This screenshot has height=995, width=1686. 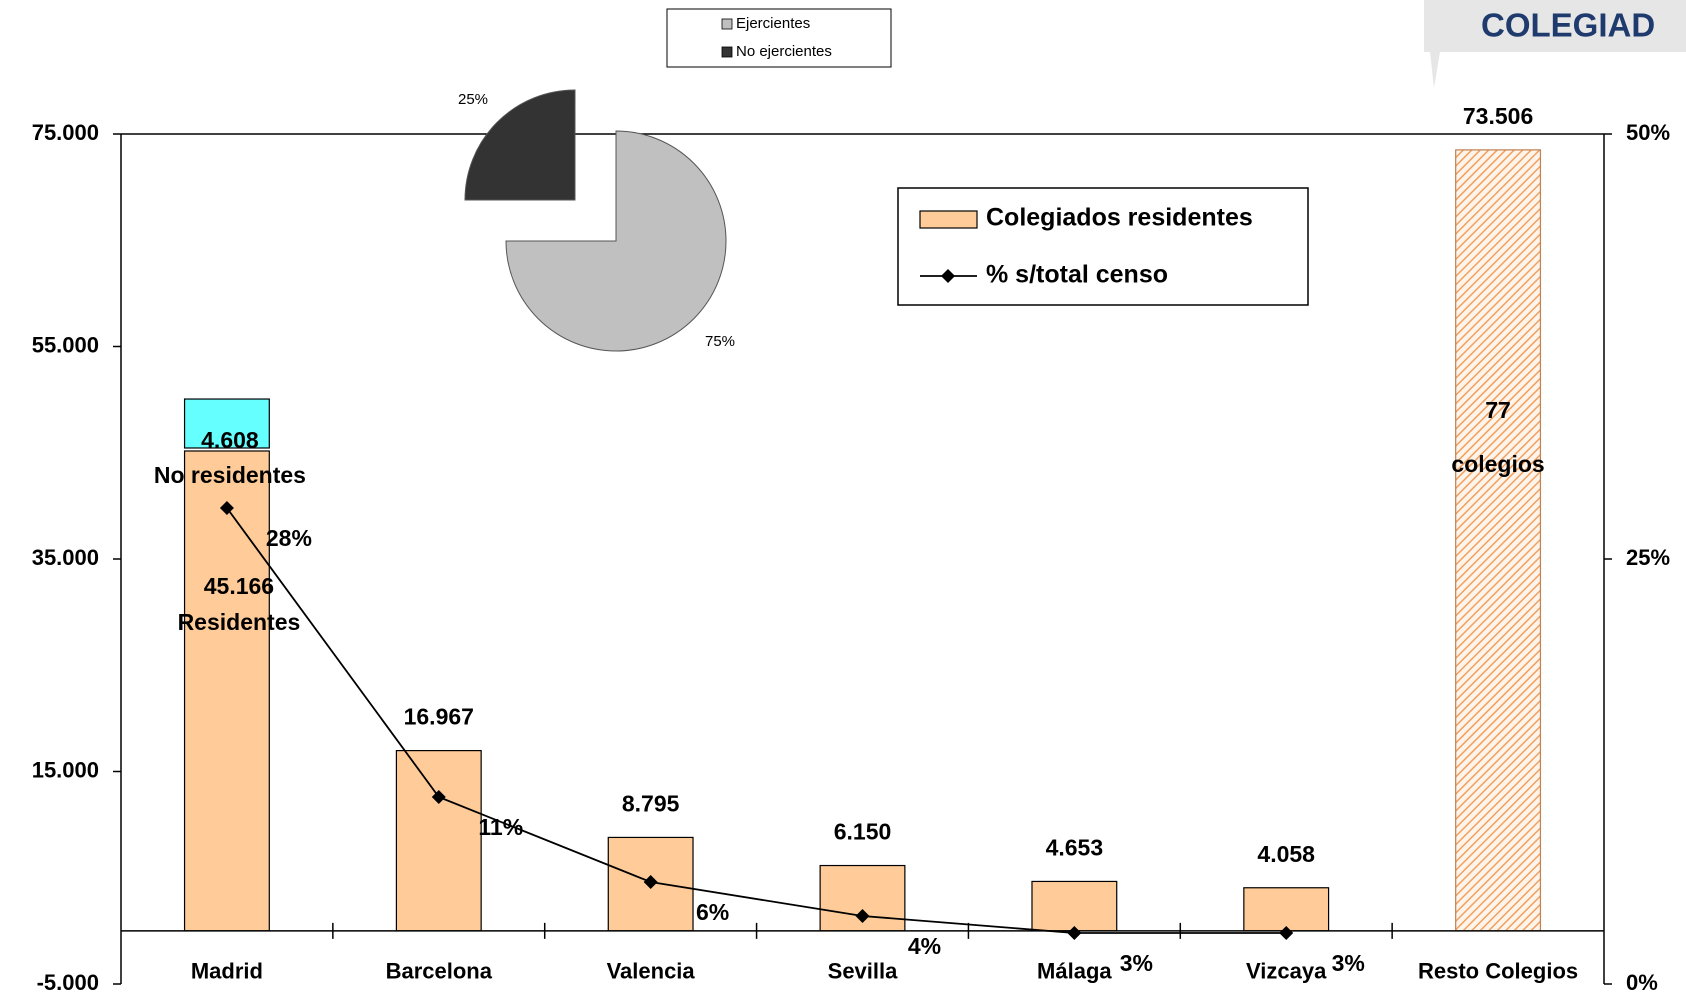 What do you see at coordinates (289, 538) in the screenshot?
I see `line-value-label: 28%` at bounding box center [289, 538].